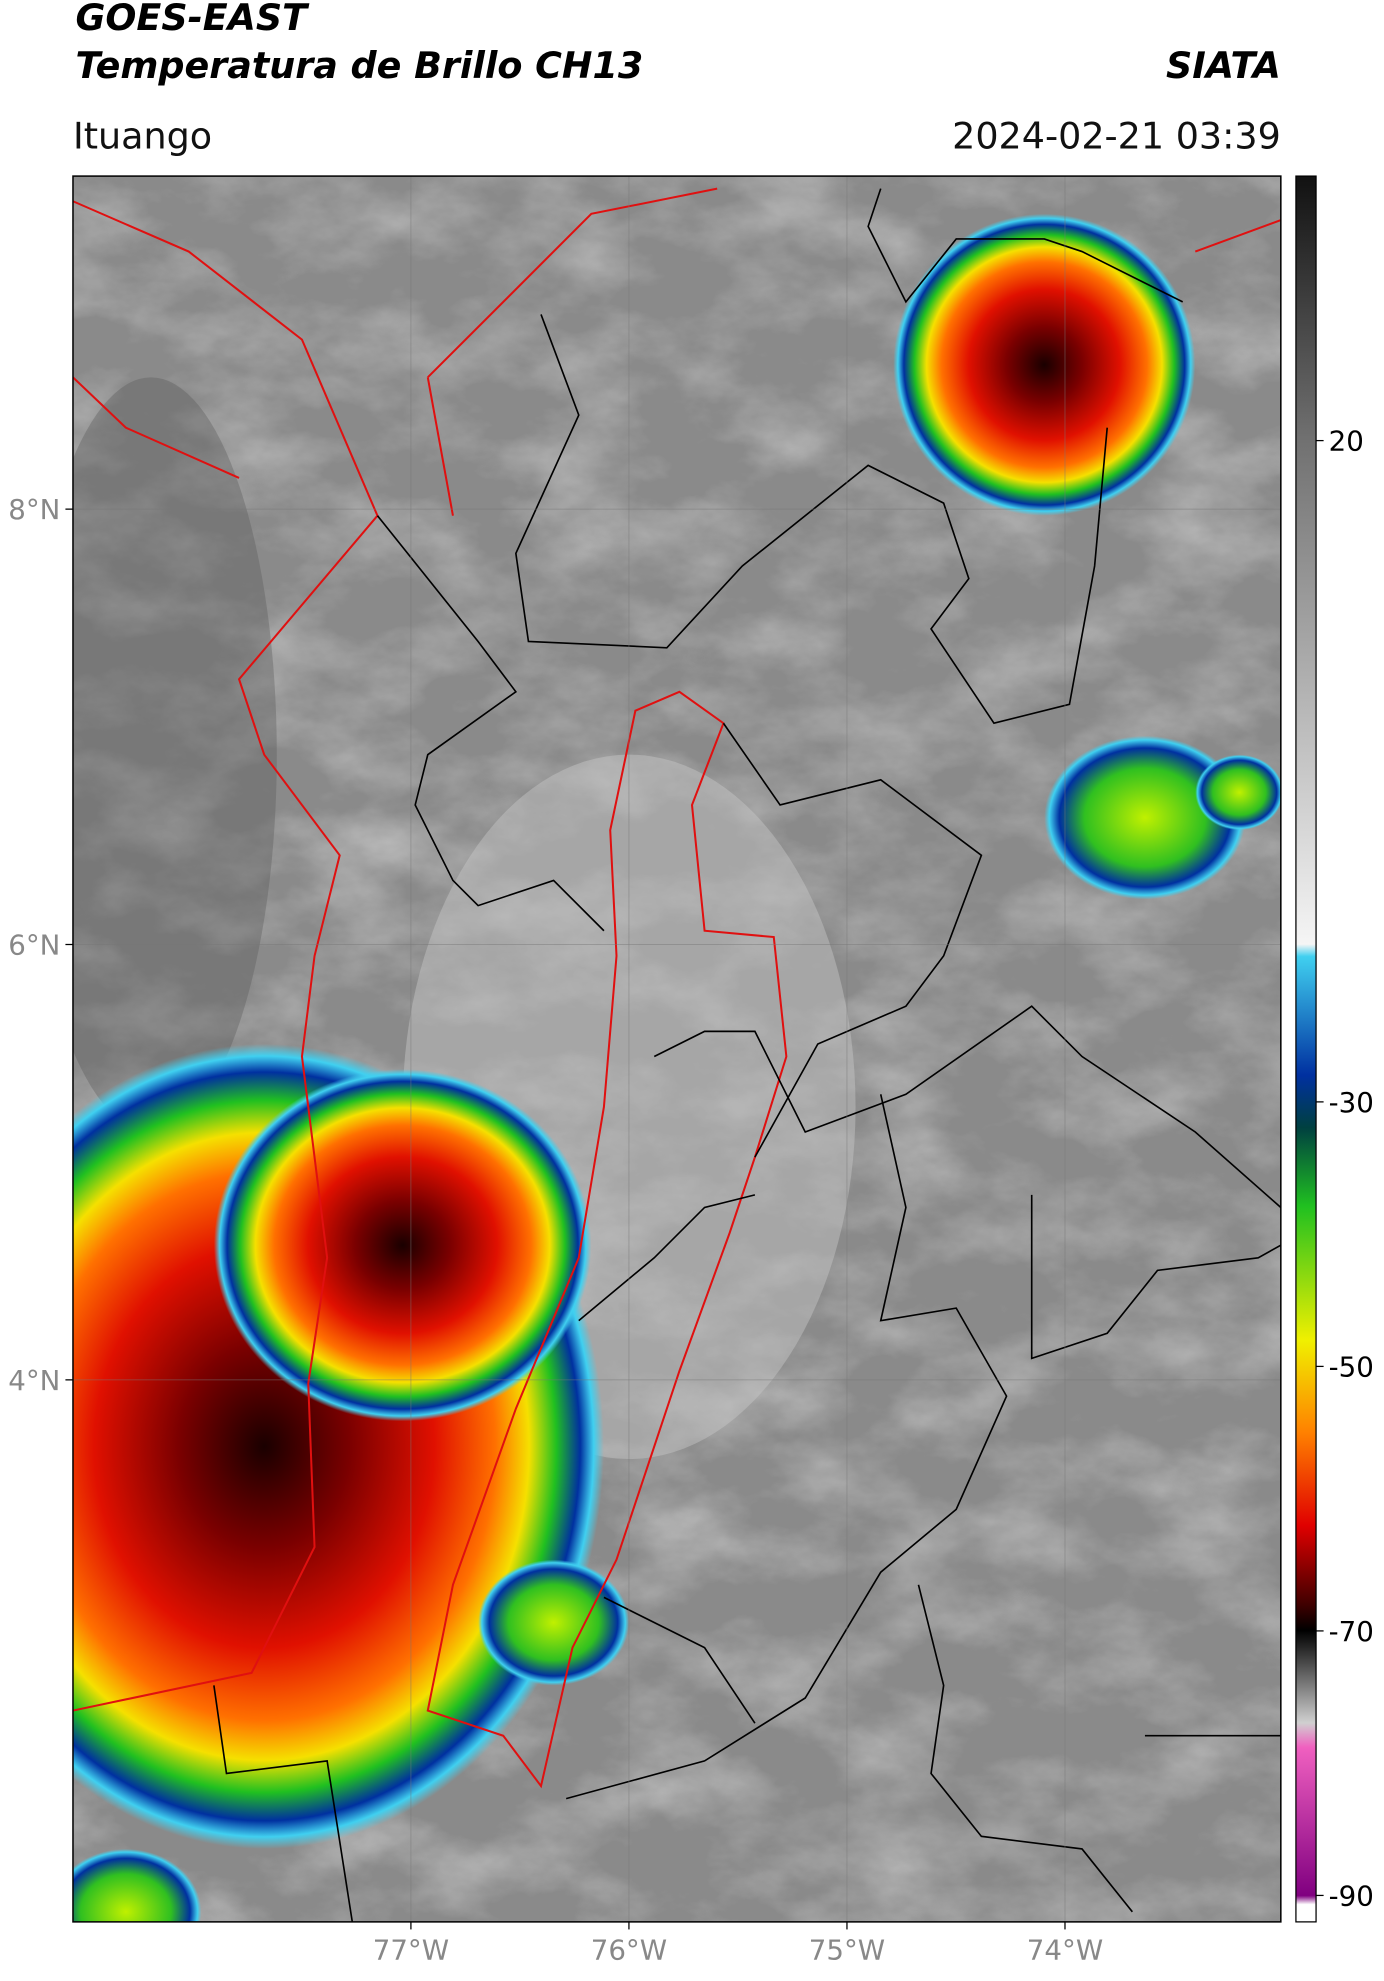 This screenshot has height=1981, width=1384. What do you see at coordinates (1351, 1366) in the screenshot?
I see `colorbar-tick-label: -50` at bounding box center [1351, 1366].